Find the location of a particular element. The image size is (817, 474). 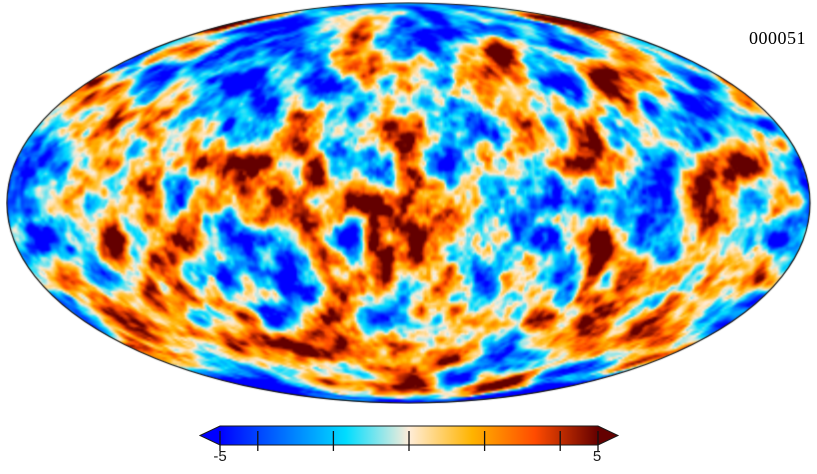

colorbar-min-label: -5 is located at coordinates (220, 456).